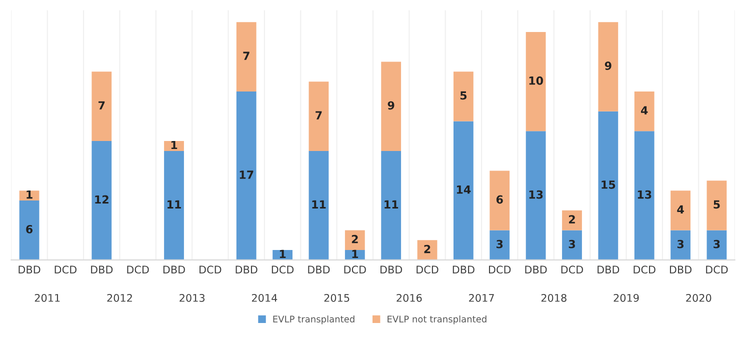 The height and width of the screenshot is (342, 746). What do you see at coordinates (313, 319) in the screenshot?
I see `legend-label: EVLP transplanted` at bounding box center [313, 319].